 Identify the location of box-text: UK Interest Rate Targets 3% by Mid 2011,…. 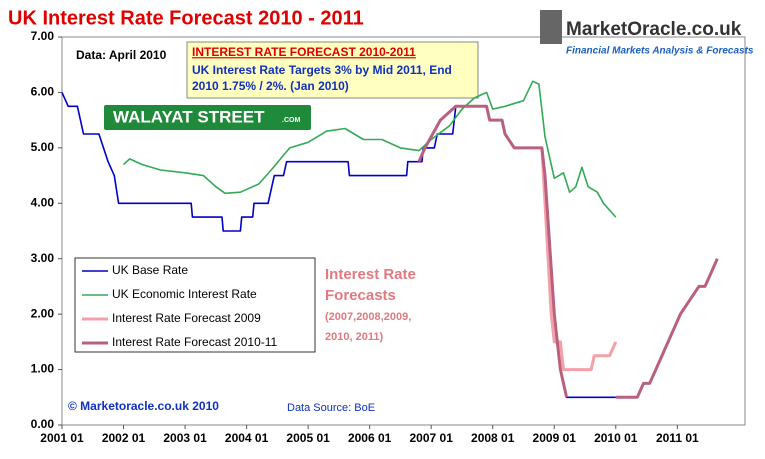
(322, 70).